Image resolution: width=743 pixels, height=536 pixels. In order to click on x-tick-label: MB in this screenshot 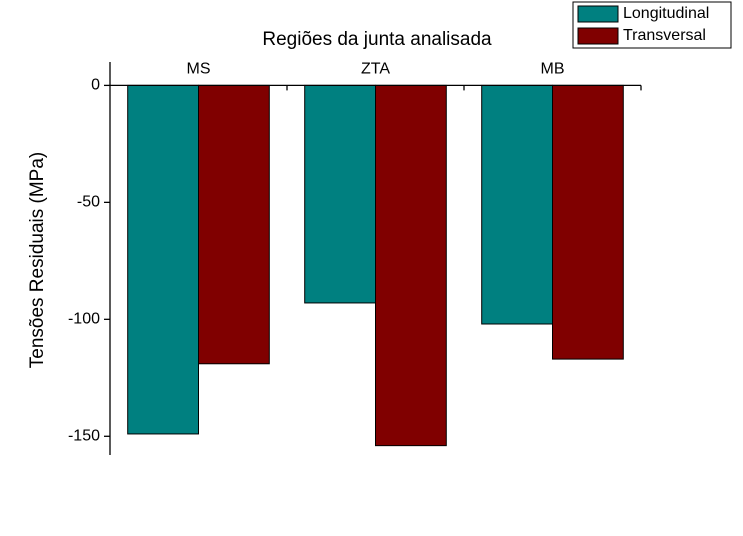, I will do `click(553, 69)`.